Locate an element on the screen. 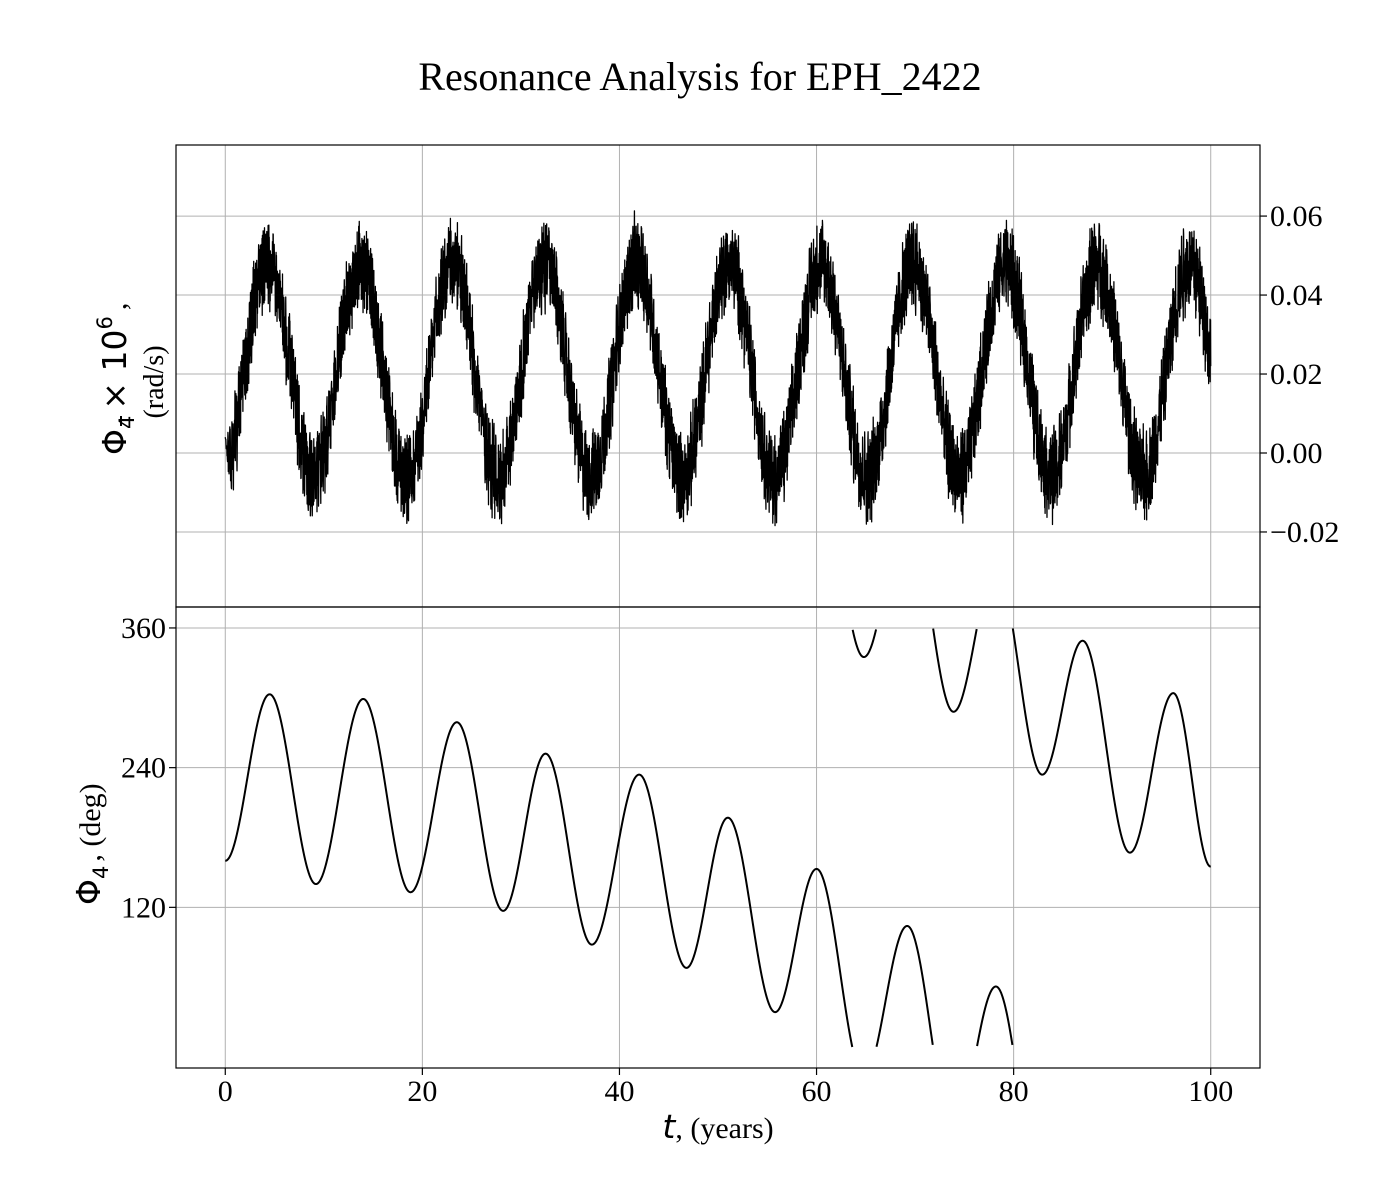  bottom-xtick-label: 80 is located at coordinates (1014, 1091).